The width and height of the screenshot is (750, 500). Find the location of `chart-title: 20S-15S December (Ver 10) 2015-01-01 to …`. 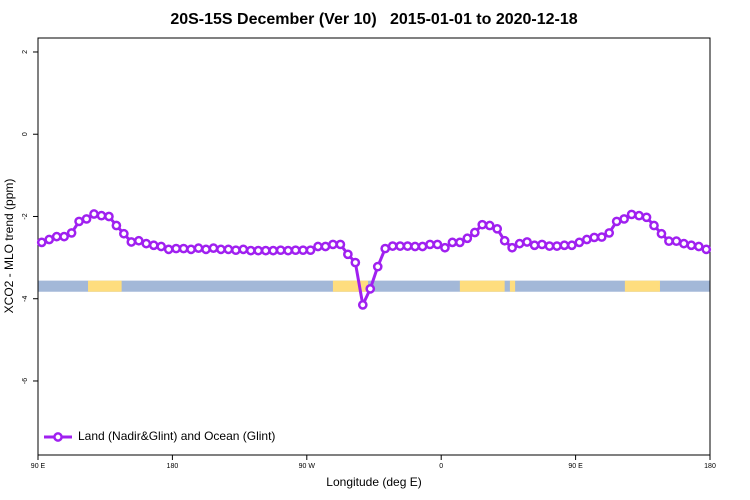

chart-title: 20S-15S December (Ver 10) 2015-01-01 to … is located at coordinates (373, 19).